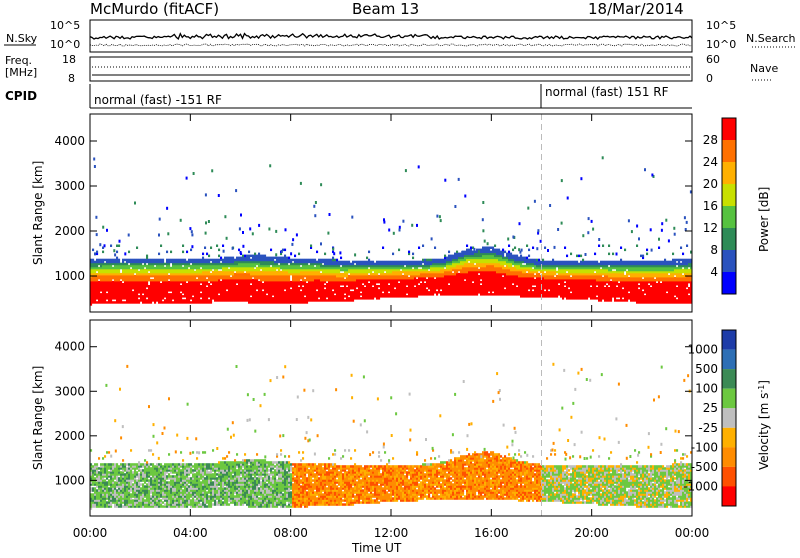 The image size is (800, 558). What do you see at coordinates (69, 59) in the screenshot?
I see `freq-left-tick-top: 18` at bounding box center [69, 59].